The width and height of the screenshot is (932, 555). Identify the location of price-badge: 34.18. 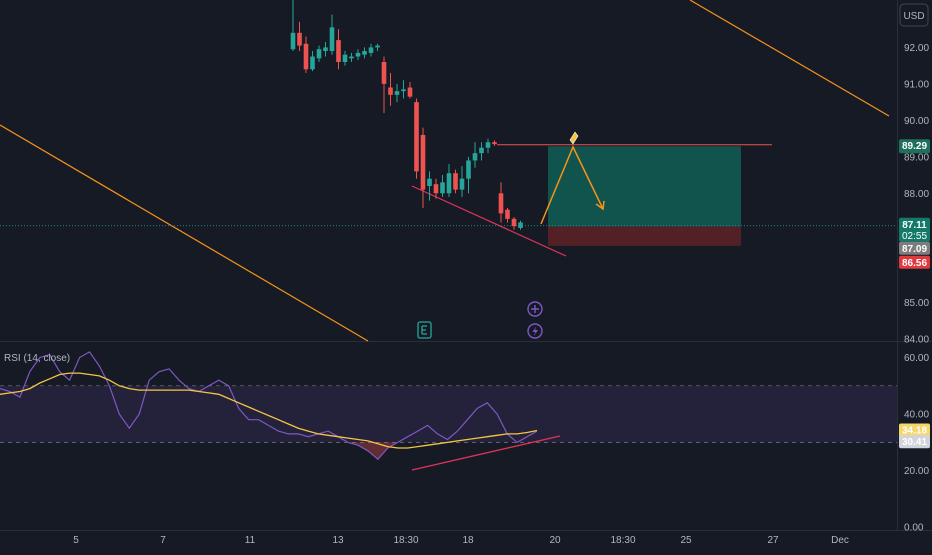
(914, 430).